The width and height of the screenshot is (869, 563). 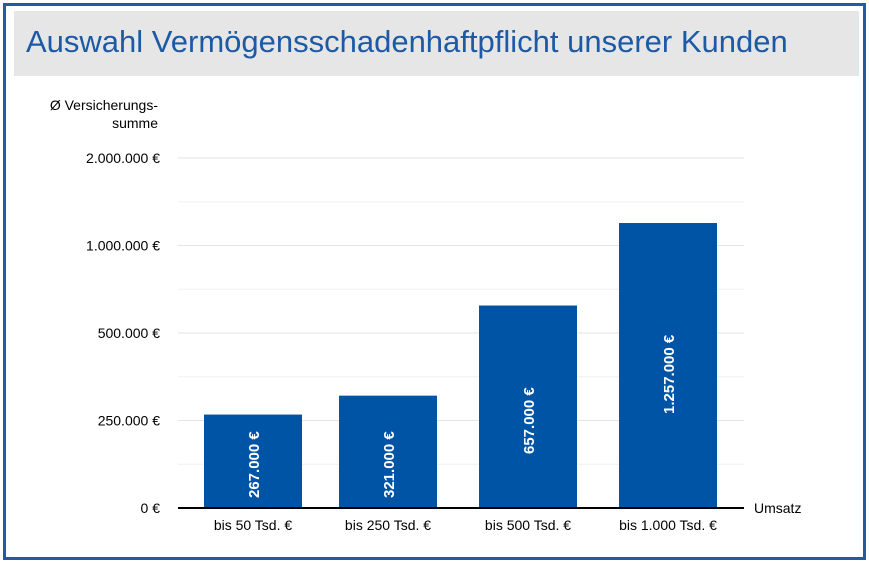 I want to click on x-category-label: bis 250 Tsd. €, so click(x=388, y=525).